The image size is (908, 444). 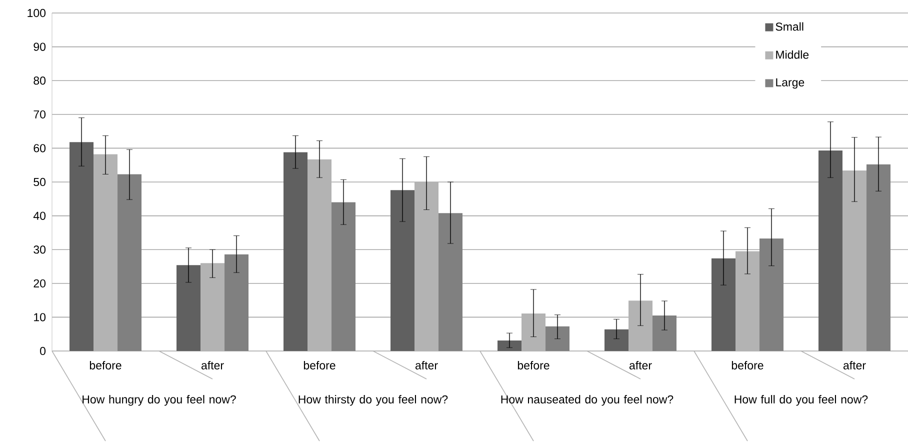 I want to click on legend-label: Middle, so click(x=792, y=54).